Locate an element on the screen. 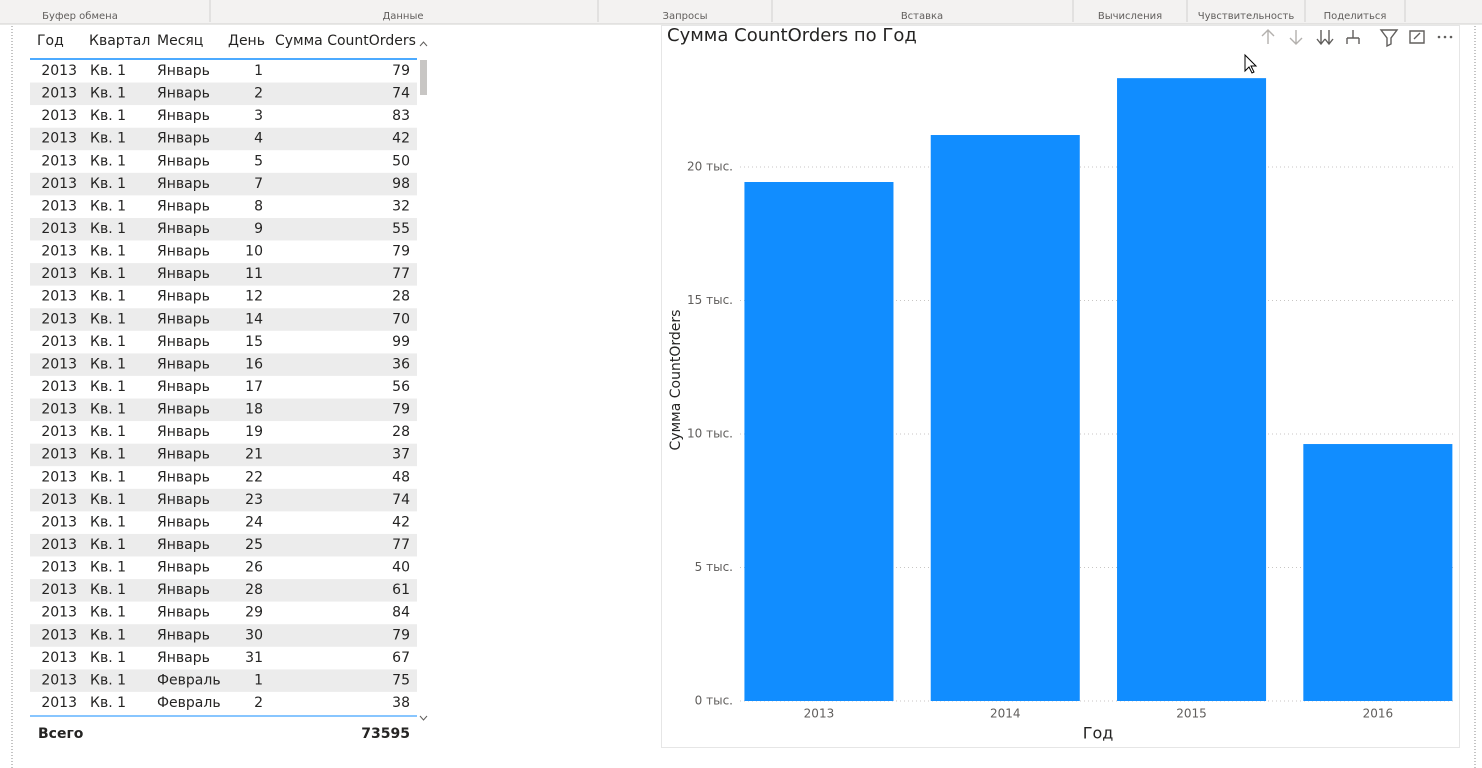 Image resolution: width=1482 pixels, height=768 pixels. table-cell: 75 is located at coordinates (401, 680).